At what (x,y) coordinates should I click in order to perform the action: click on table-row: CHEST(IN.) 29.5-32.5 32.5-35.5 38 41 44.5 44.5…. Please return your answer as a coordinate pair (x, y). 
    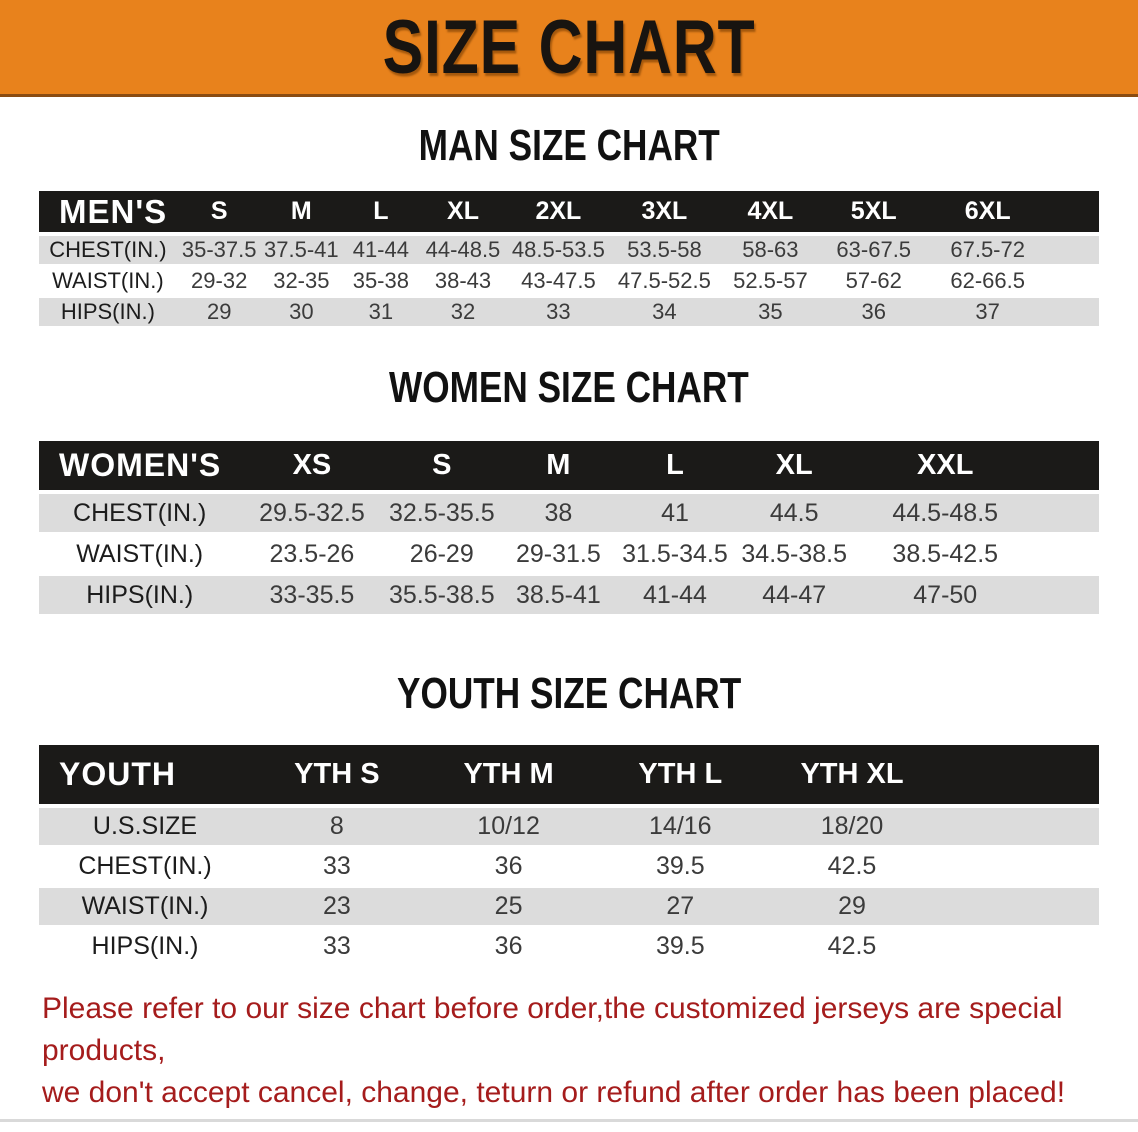
    Looking at the image, I should click on (569, 514).